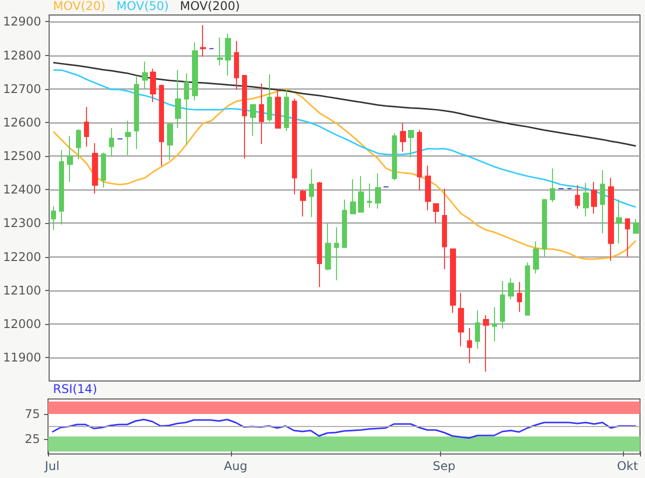 The width and height of the screenshot is (645, 478). Describe the element at coordinates (75, 389) in the screenshot. I see `text: RSI(14)` at that location.